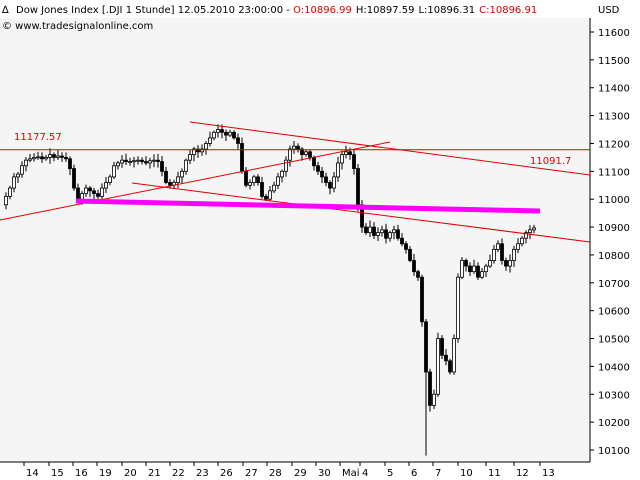 The height and width of the screenshot is (480, 640). Describe the element at coordinates (438, 473) in the screenshot. I see `x-tick-label: 7` at that location.